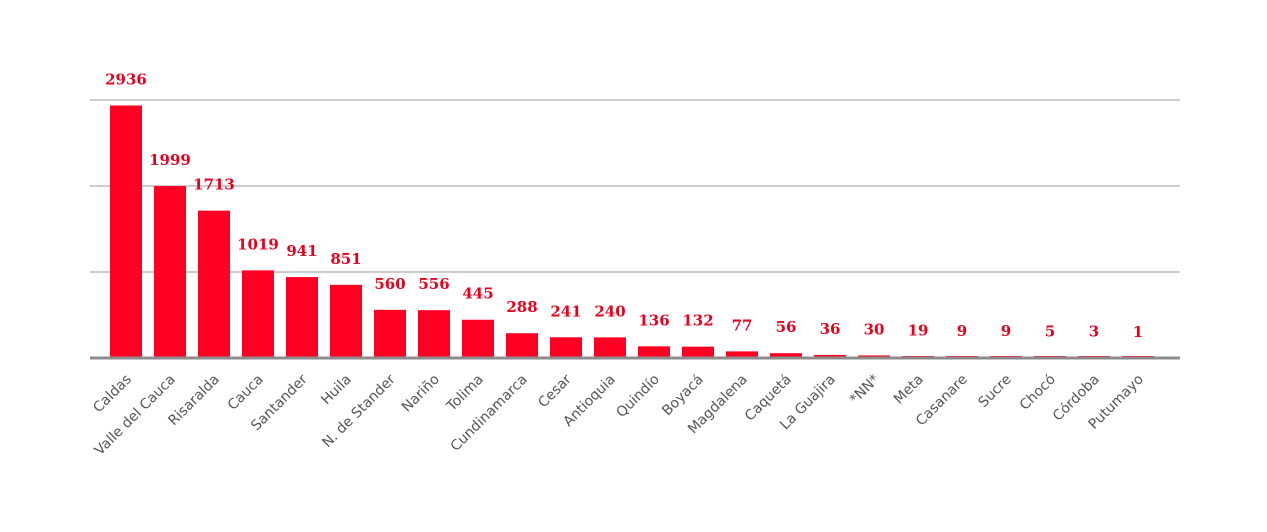 The width and height of the screenshot is (1267, 532). What do you see at coordinates (555, 391) in the screenshot?
I see `x-tick-label: Cesar` at bounding box center [555, 391].